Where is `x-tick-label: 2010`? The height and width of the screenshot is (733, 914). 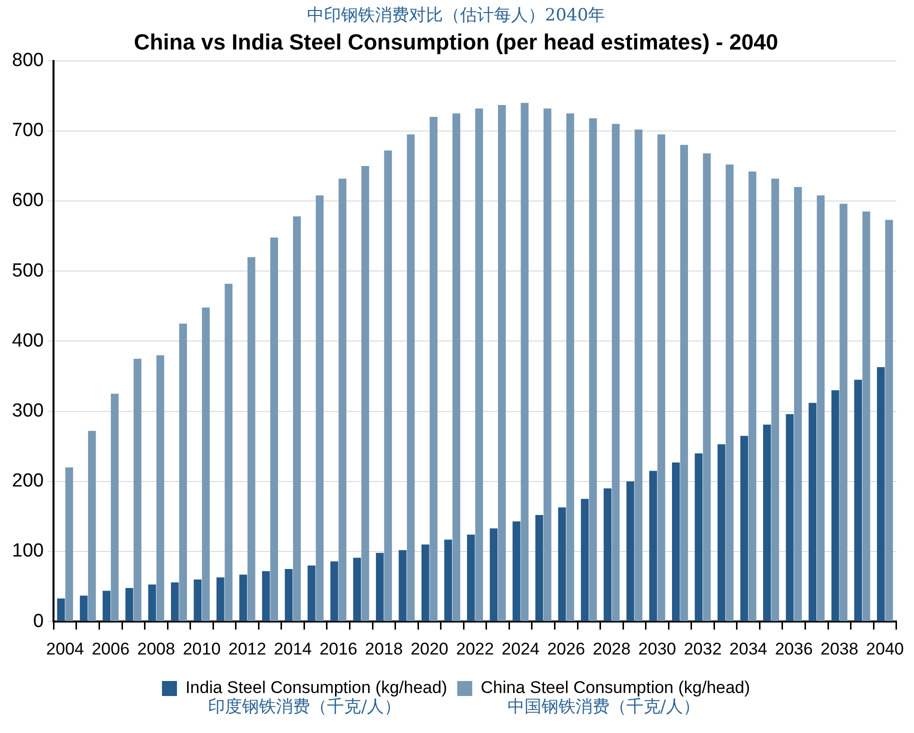 x-tick-label: 2010 is located at coordinates (201, 648).